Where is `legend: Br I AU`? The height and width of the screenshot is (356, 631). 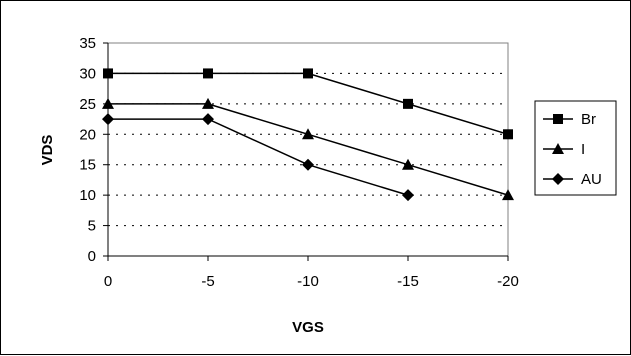 legend: Br I AU is located at coordinates (575, 148).